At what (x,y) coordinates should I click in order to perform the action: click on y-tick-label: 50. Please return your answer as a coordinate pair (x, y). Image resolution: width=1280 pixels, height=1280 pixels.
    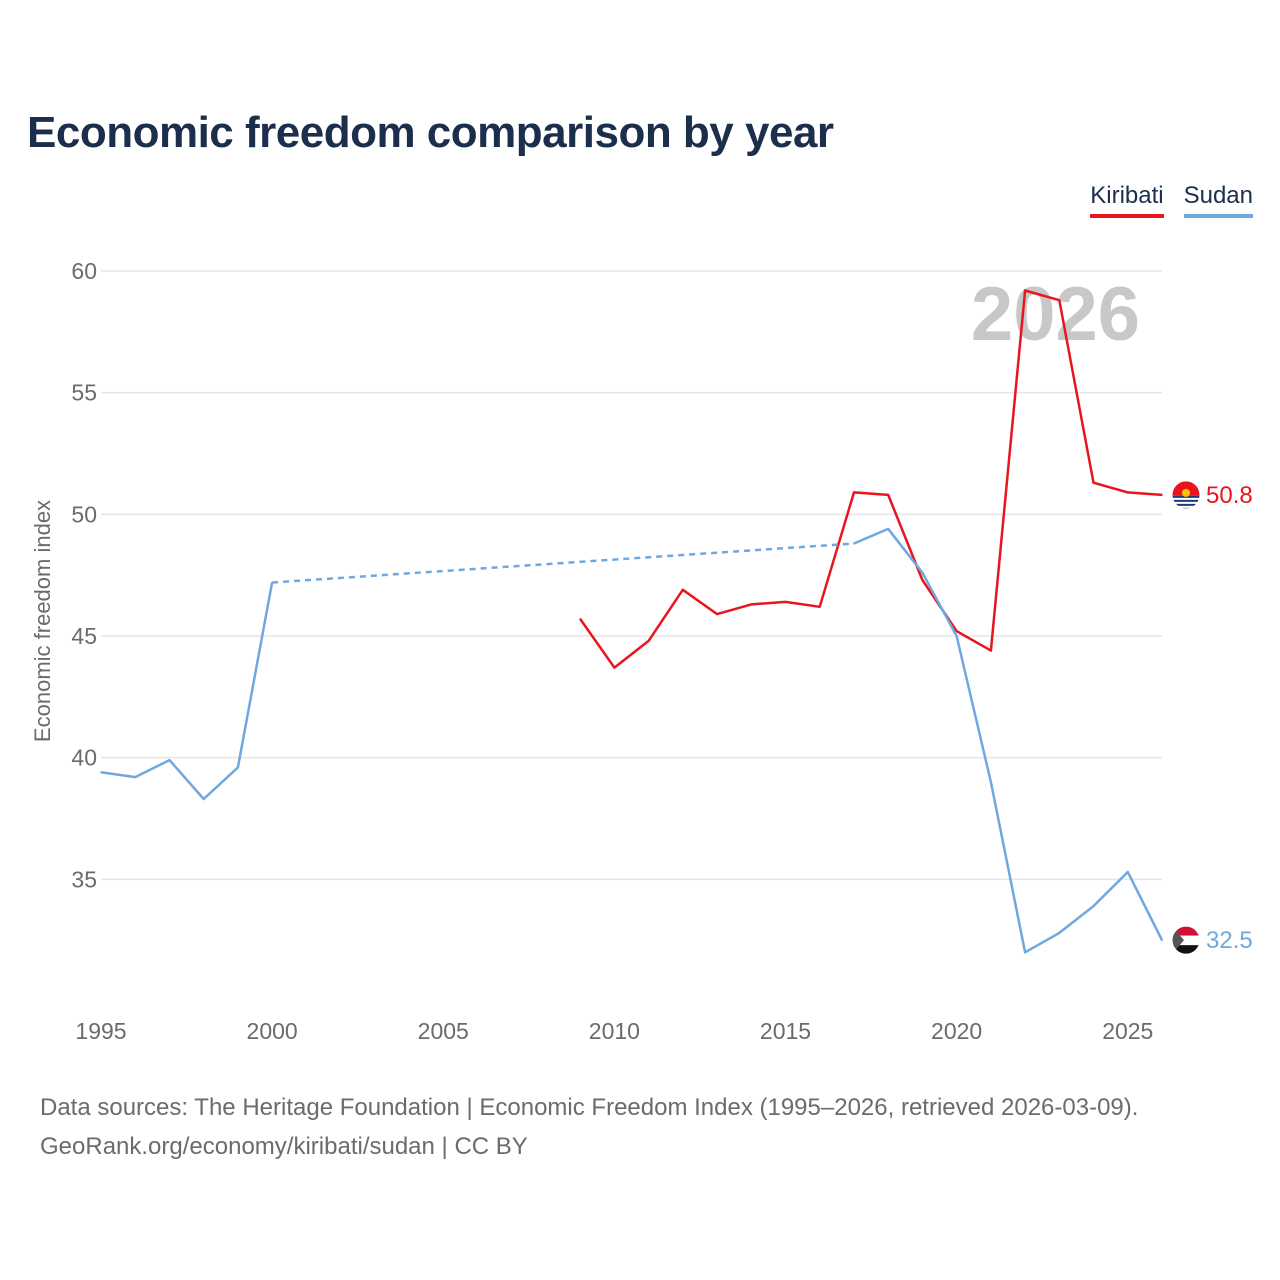
    Looking at the image, I should click on (84, 514).